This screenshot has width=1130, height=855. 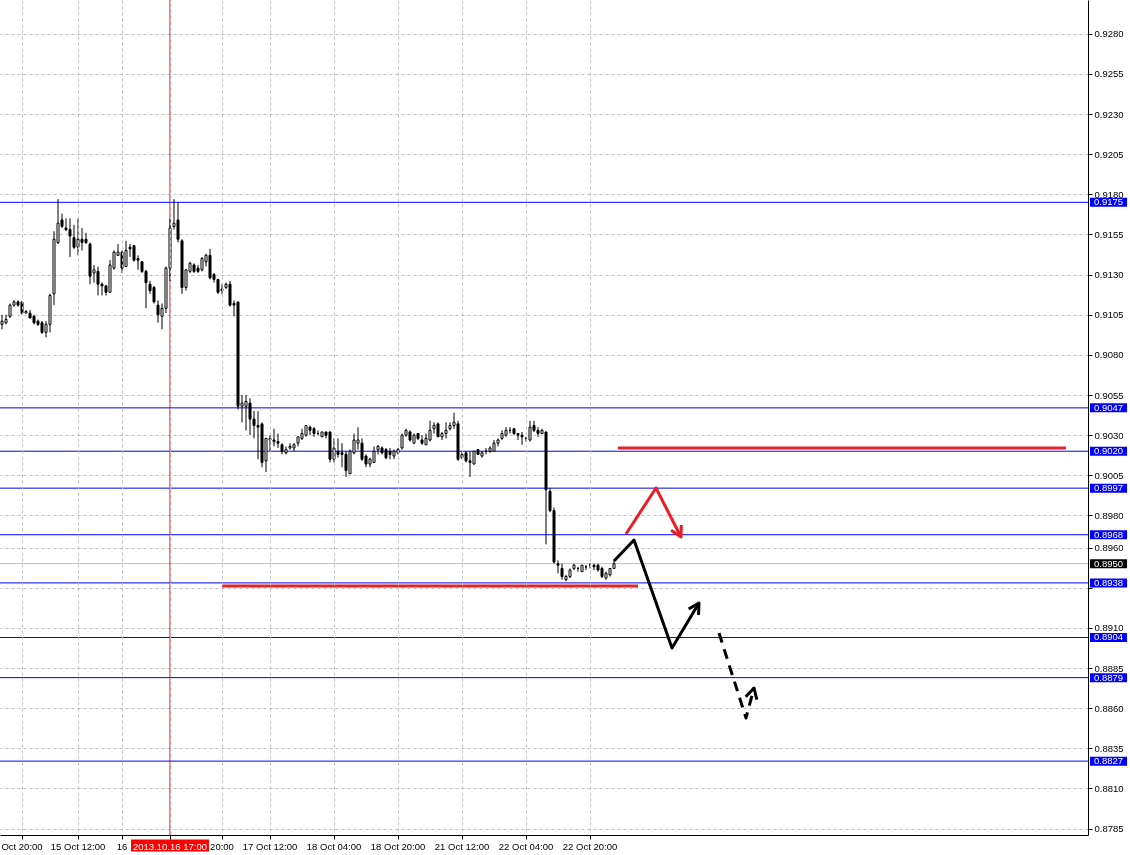 What do you see at coordinates (1109, 395) in the screenshot?
I see `y-tick-label: 0.9055` at bounding box center [1109, 395].